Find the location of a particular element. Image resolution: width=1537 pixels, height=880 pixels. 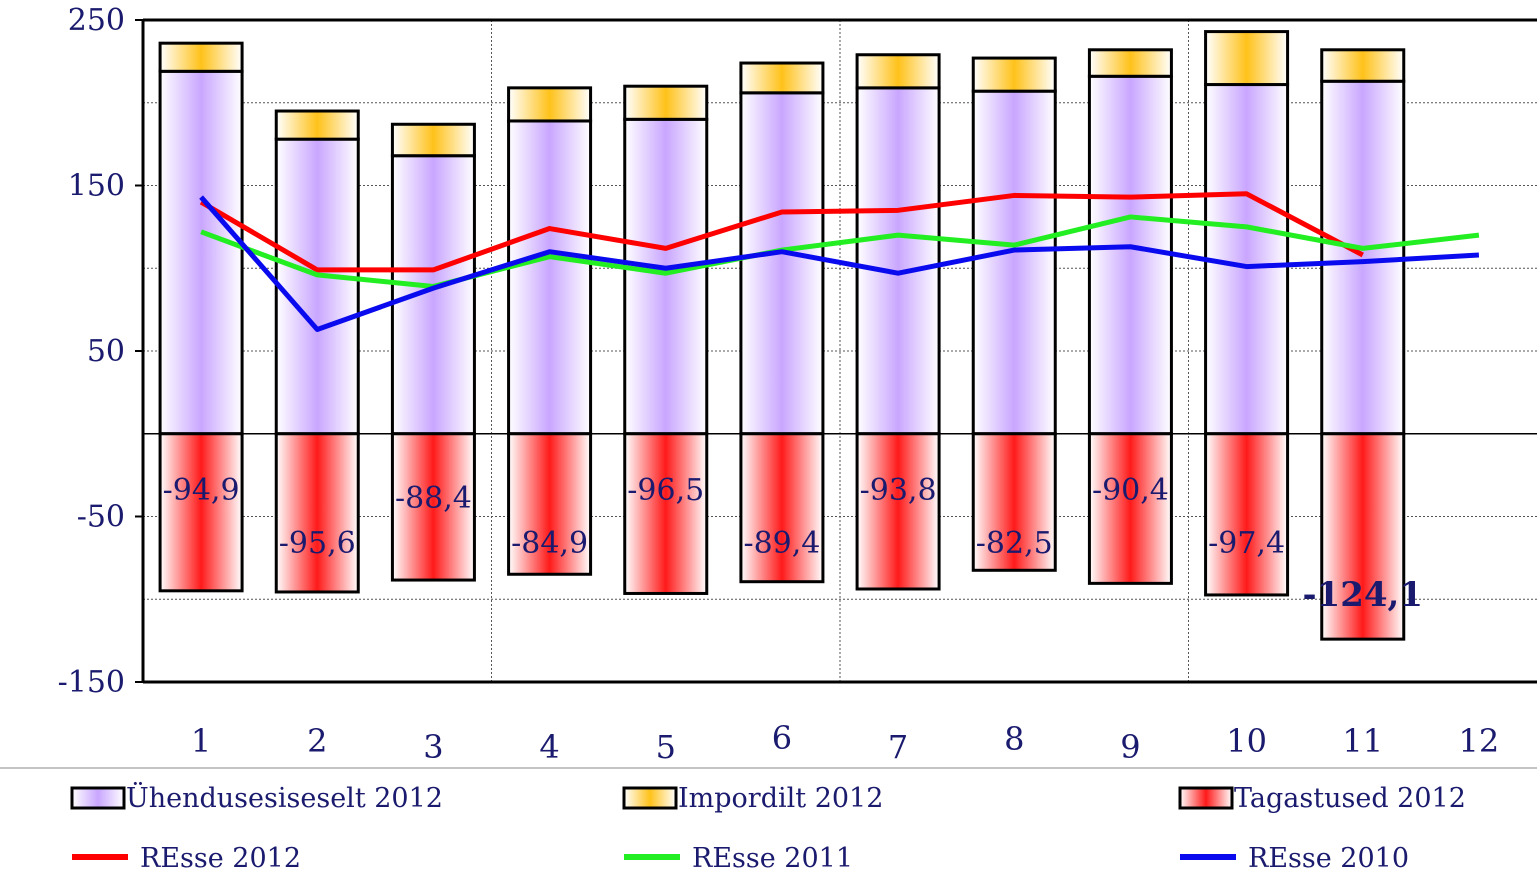

bar--hendusesiseselt-2012-9 is located at coordinates (1130, 255).